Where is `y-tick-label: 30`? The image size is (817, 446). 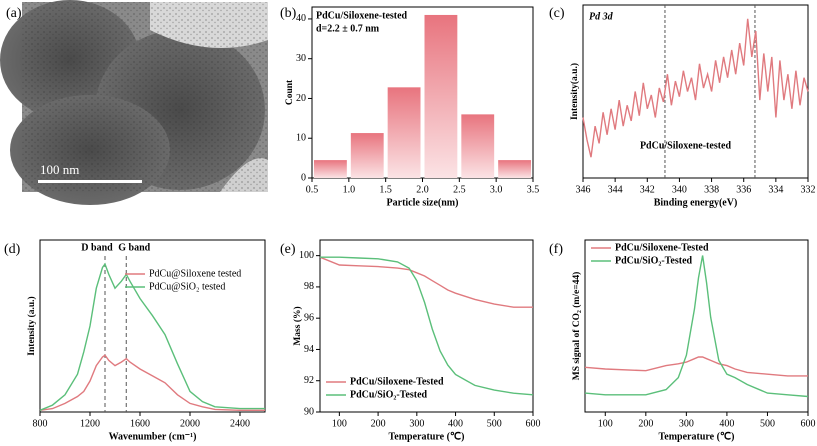
y-tick-label: 30 is located at coordinates (301, 58).